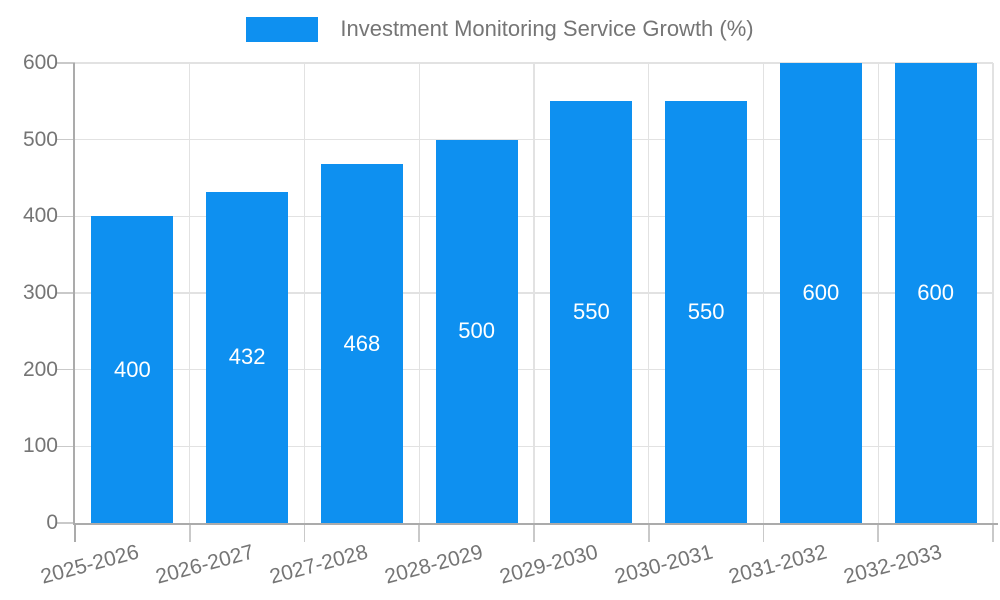 This screenshot has width=1000, height=600. I want to click on bar-2025-2026, so click(132, 369).